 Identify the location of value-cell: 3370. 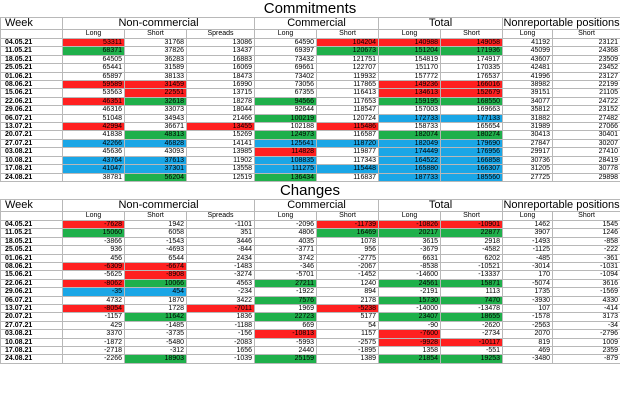
(93, 334).